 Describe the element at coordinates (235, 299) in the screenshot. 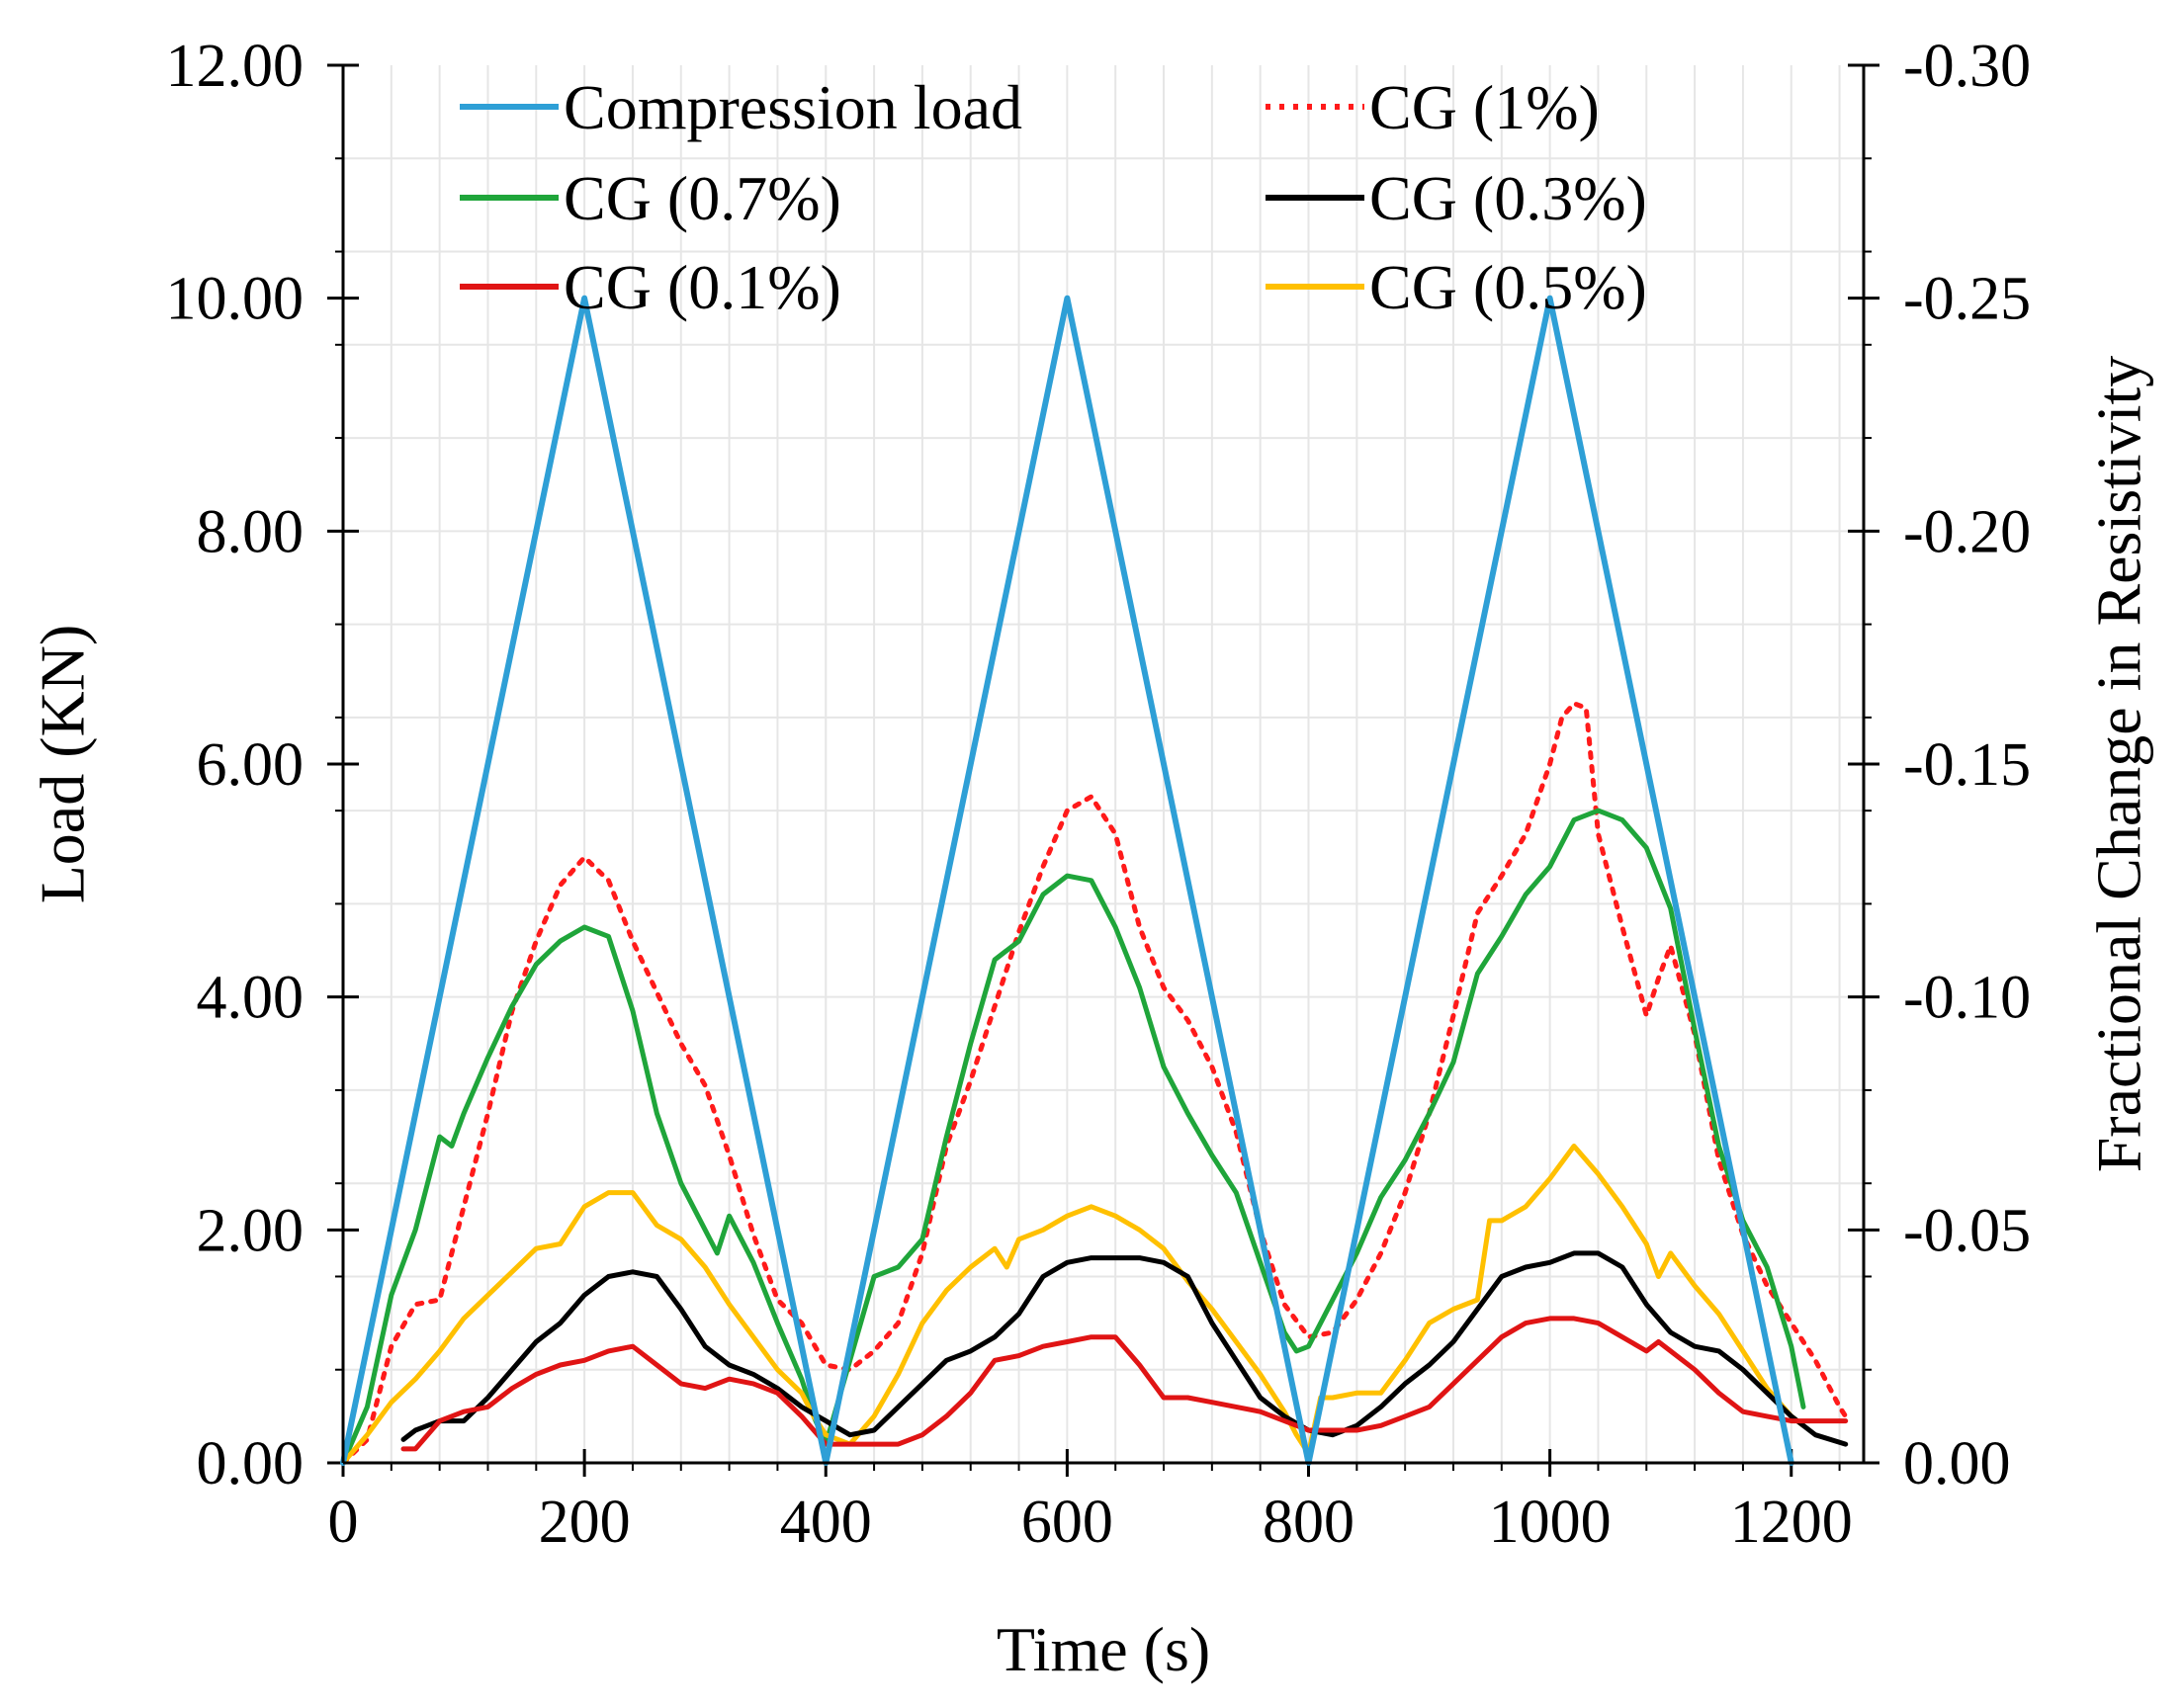

I see `y-tick-label: 10.00` at that location.